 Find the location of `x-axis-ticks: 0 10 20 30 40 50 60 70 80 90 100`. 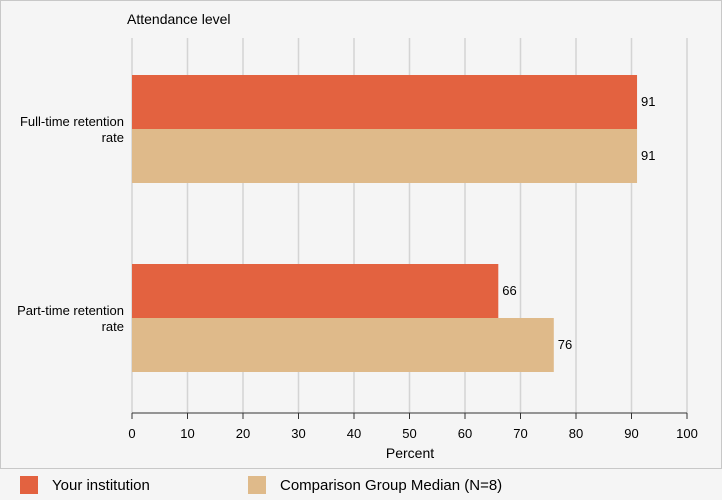

x-axis-ticks: 0 10 20 30 40 50 60 70 80 90 100 is located at coordinates (413, 426).